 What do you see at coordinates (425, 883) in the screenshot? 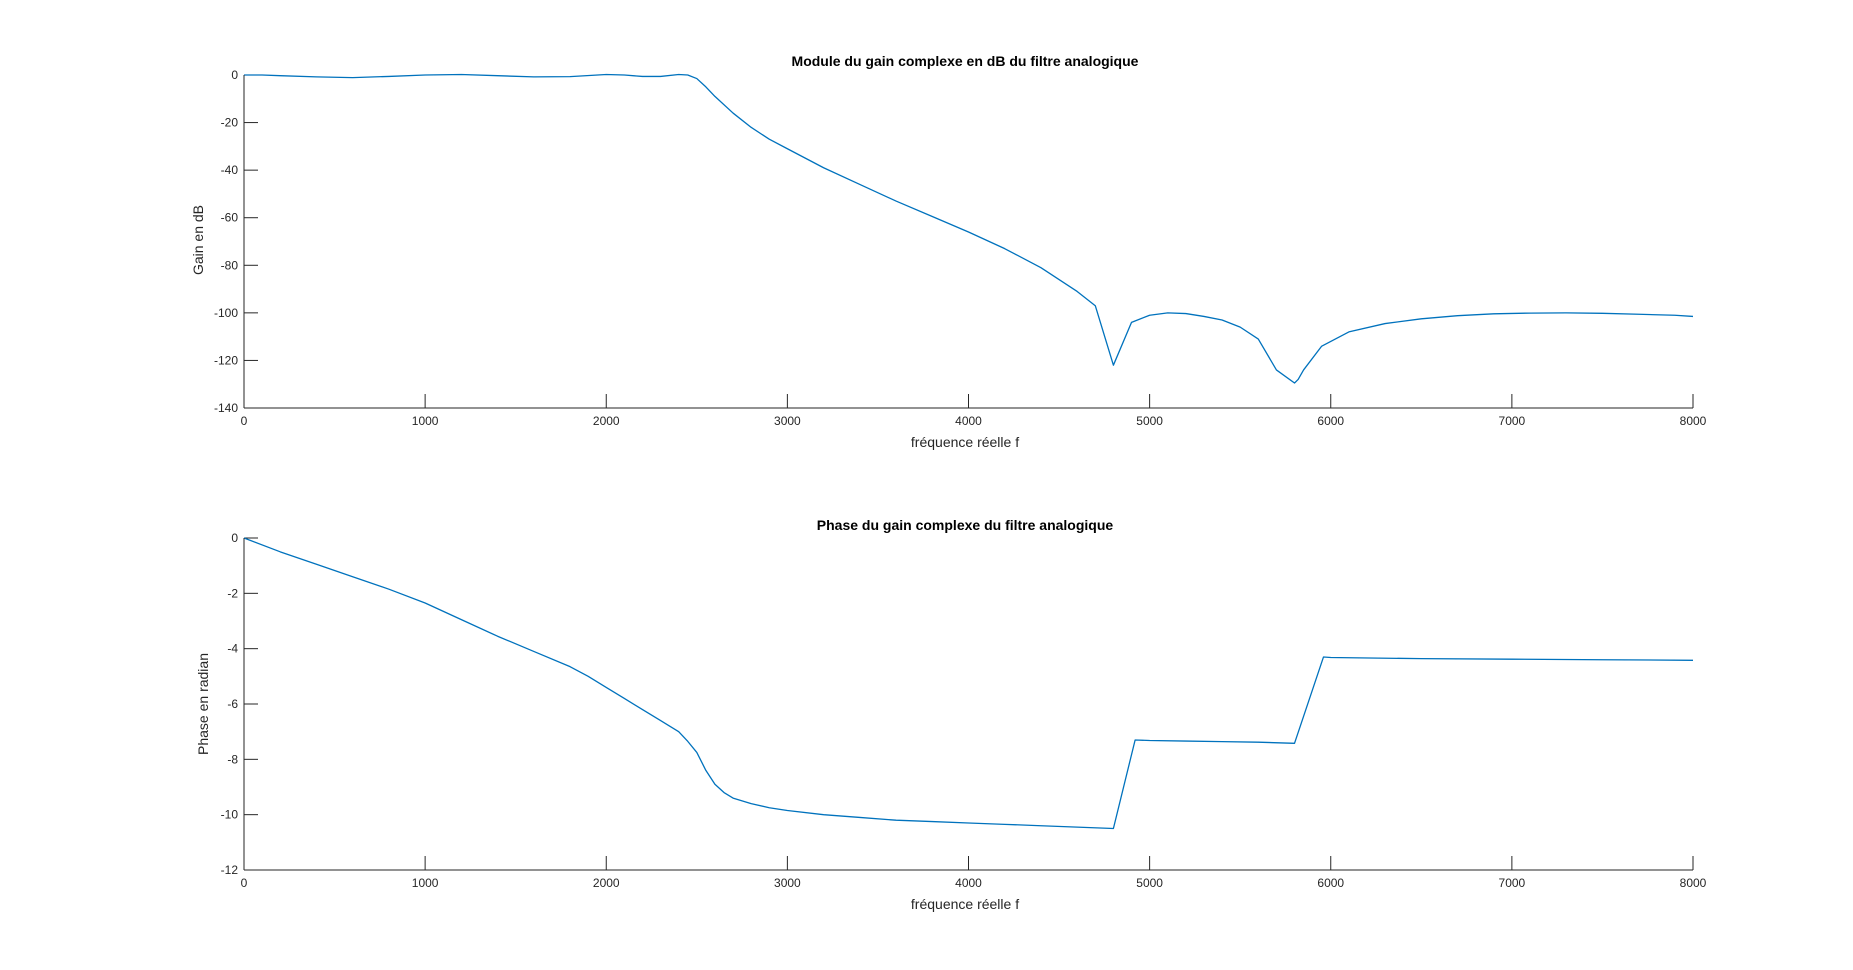
I see `phase-plot-x-tick-label: 1000` at bounding box center [425, 883].